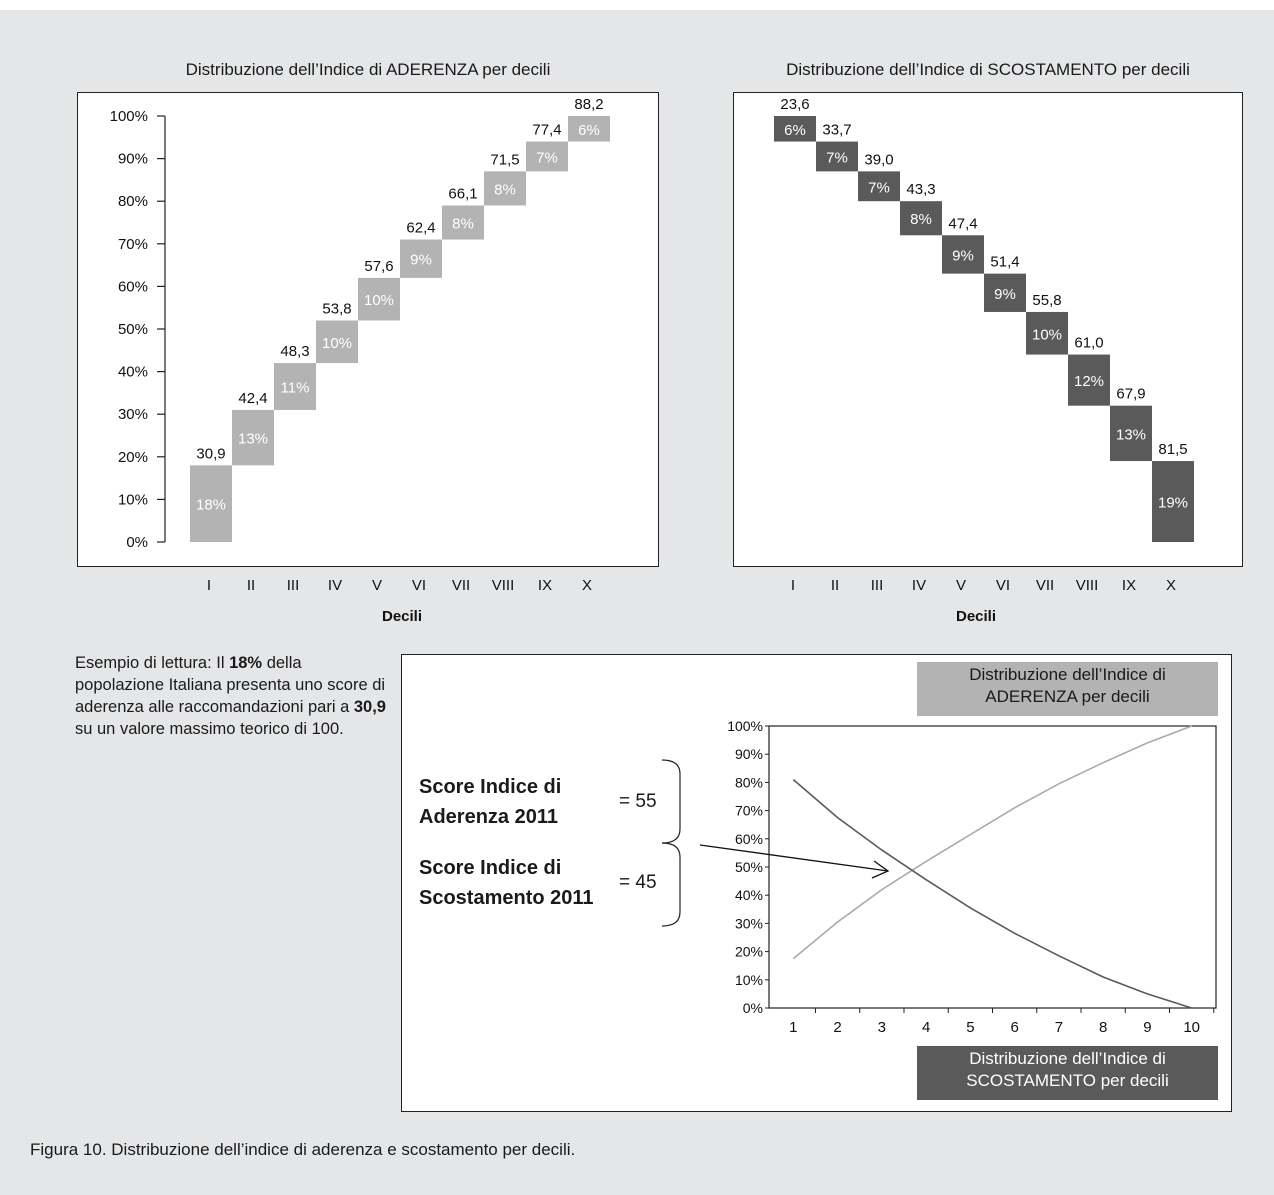 The image size is (1274, 1195). I want to click on y-tick-label: 60%, so click(133, 286).